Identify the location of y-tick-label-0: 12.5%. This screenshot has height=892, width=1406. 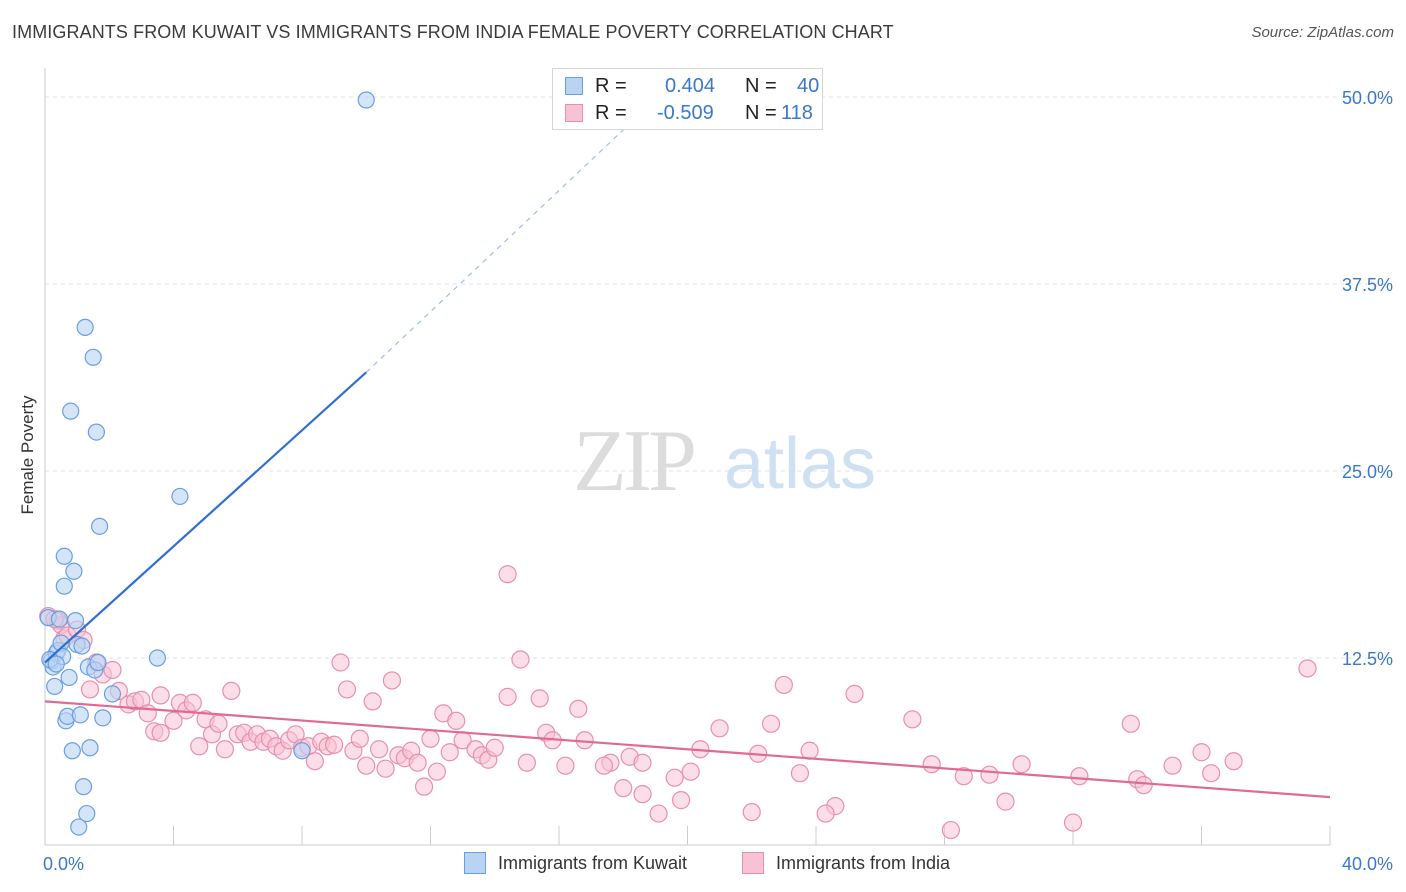
(1367, 659).